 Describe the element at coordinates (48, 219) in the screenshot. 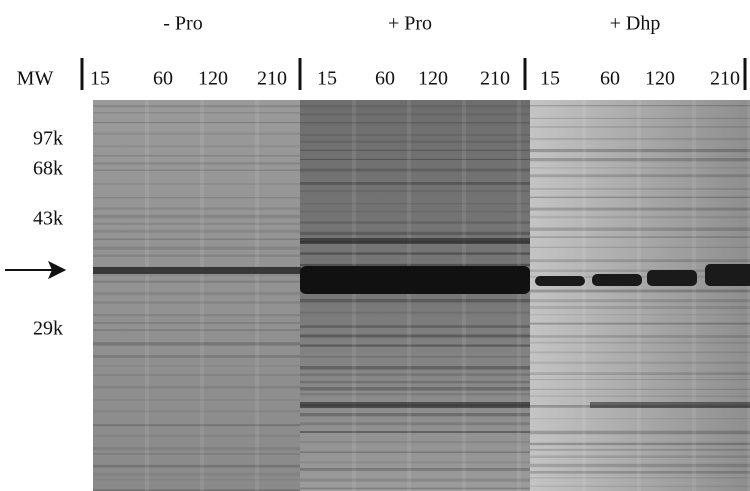

I see `mw-marker: 43k` at that location.